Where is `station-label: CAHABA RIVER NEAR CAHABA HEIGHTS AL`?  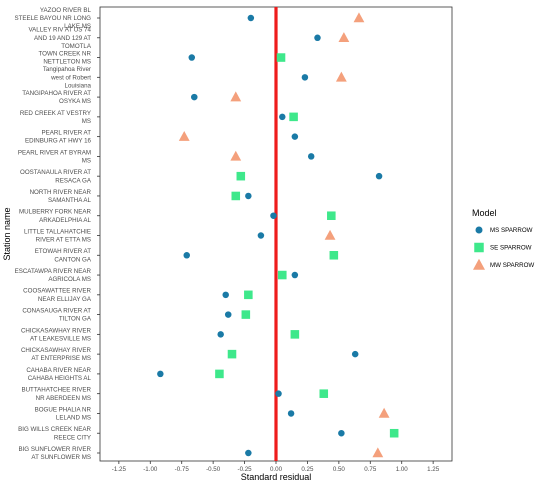
station-label: CAHABA RIVER NEAR CAHABA HEIGHTS AL is located at coordinates (58, 374).